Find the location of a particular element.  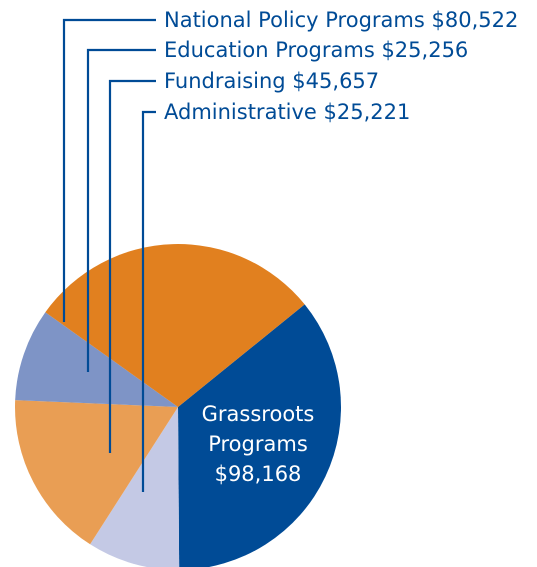

inner-label-line: Programs is located at coordinates (258, 444).